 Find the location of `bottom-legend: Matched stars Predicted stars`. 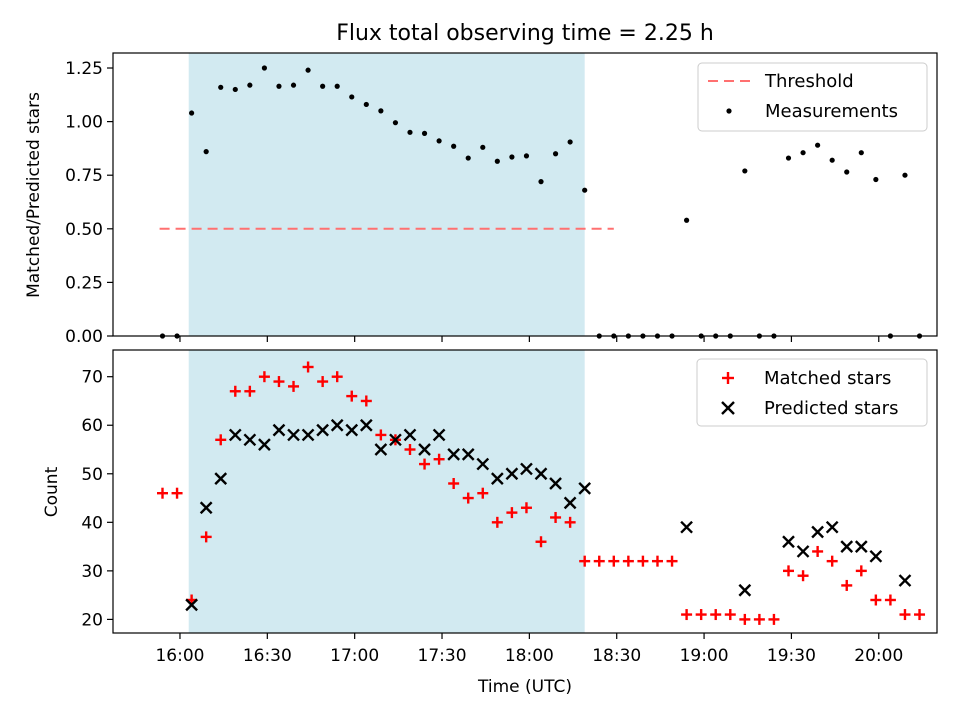

bottom-legend: Matched stars Predicted stars is located at coordinates (812, 392).